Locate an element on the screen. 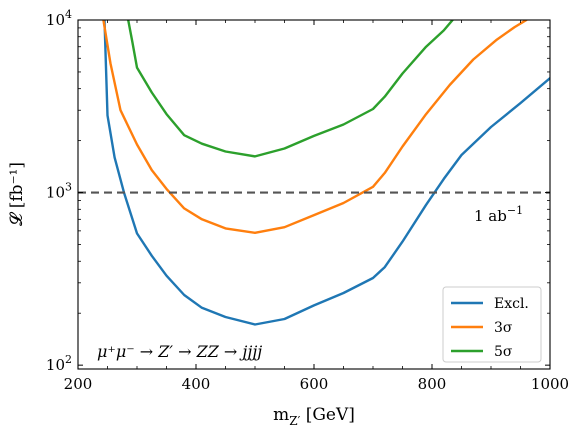  legend: Excl. 3σ 5σ is located at coordinates (492, 324).